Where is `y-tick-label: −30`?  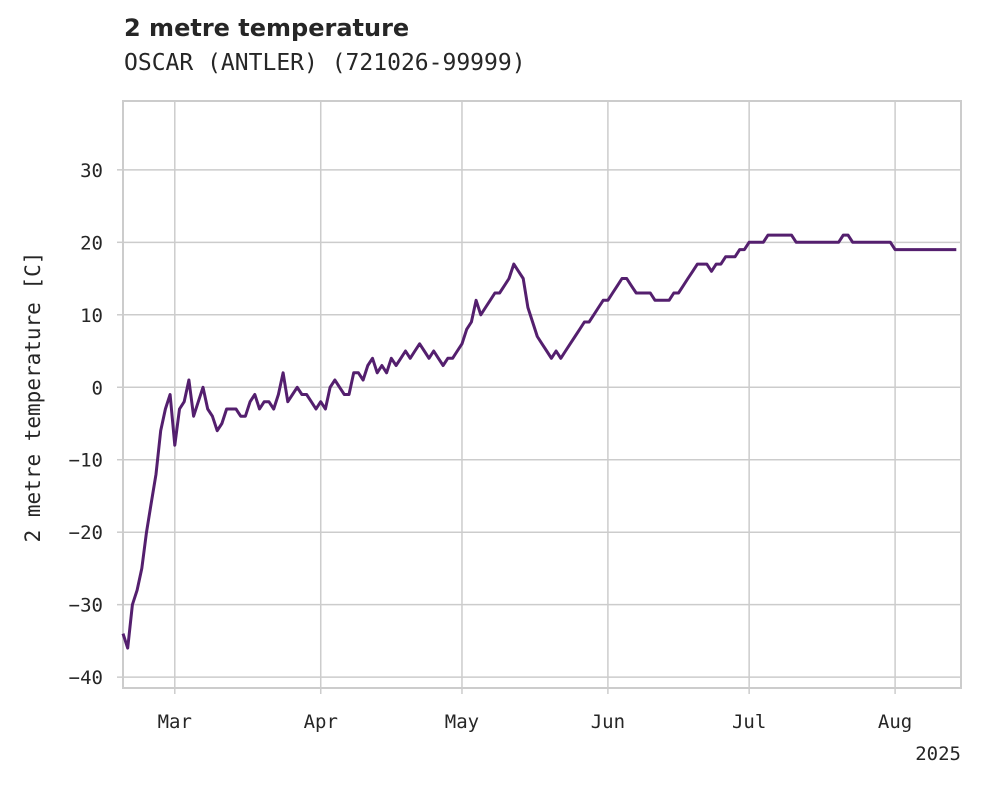 y-tick-label: −30 is located at coordinates (86, 606).